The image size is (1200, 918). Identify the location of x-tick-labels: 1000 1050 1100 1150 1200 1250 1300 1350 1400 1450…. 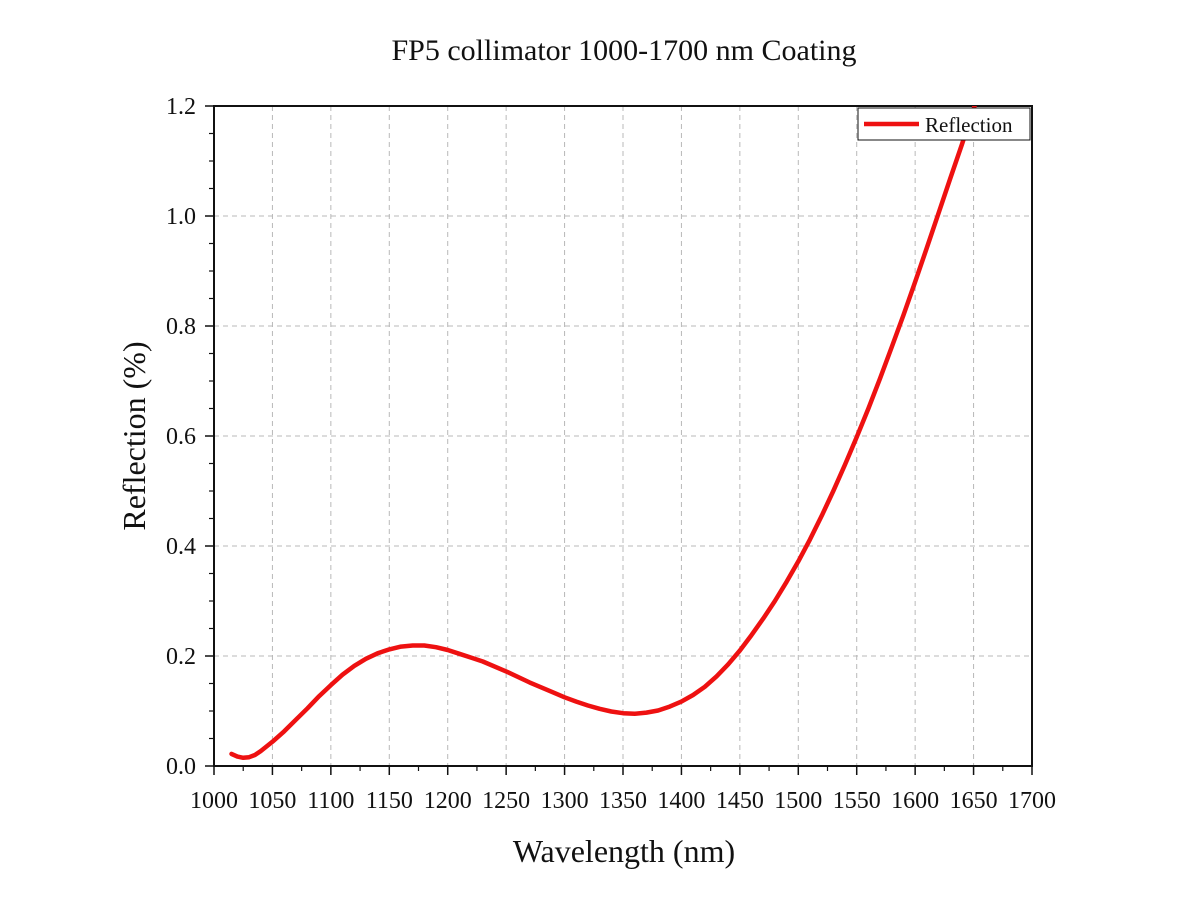
(623, 801).